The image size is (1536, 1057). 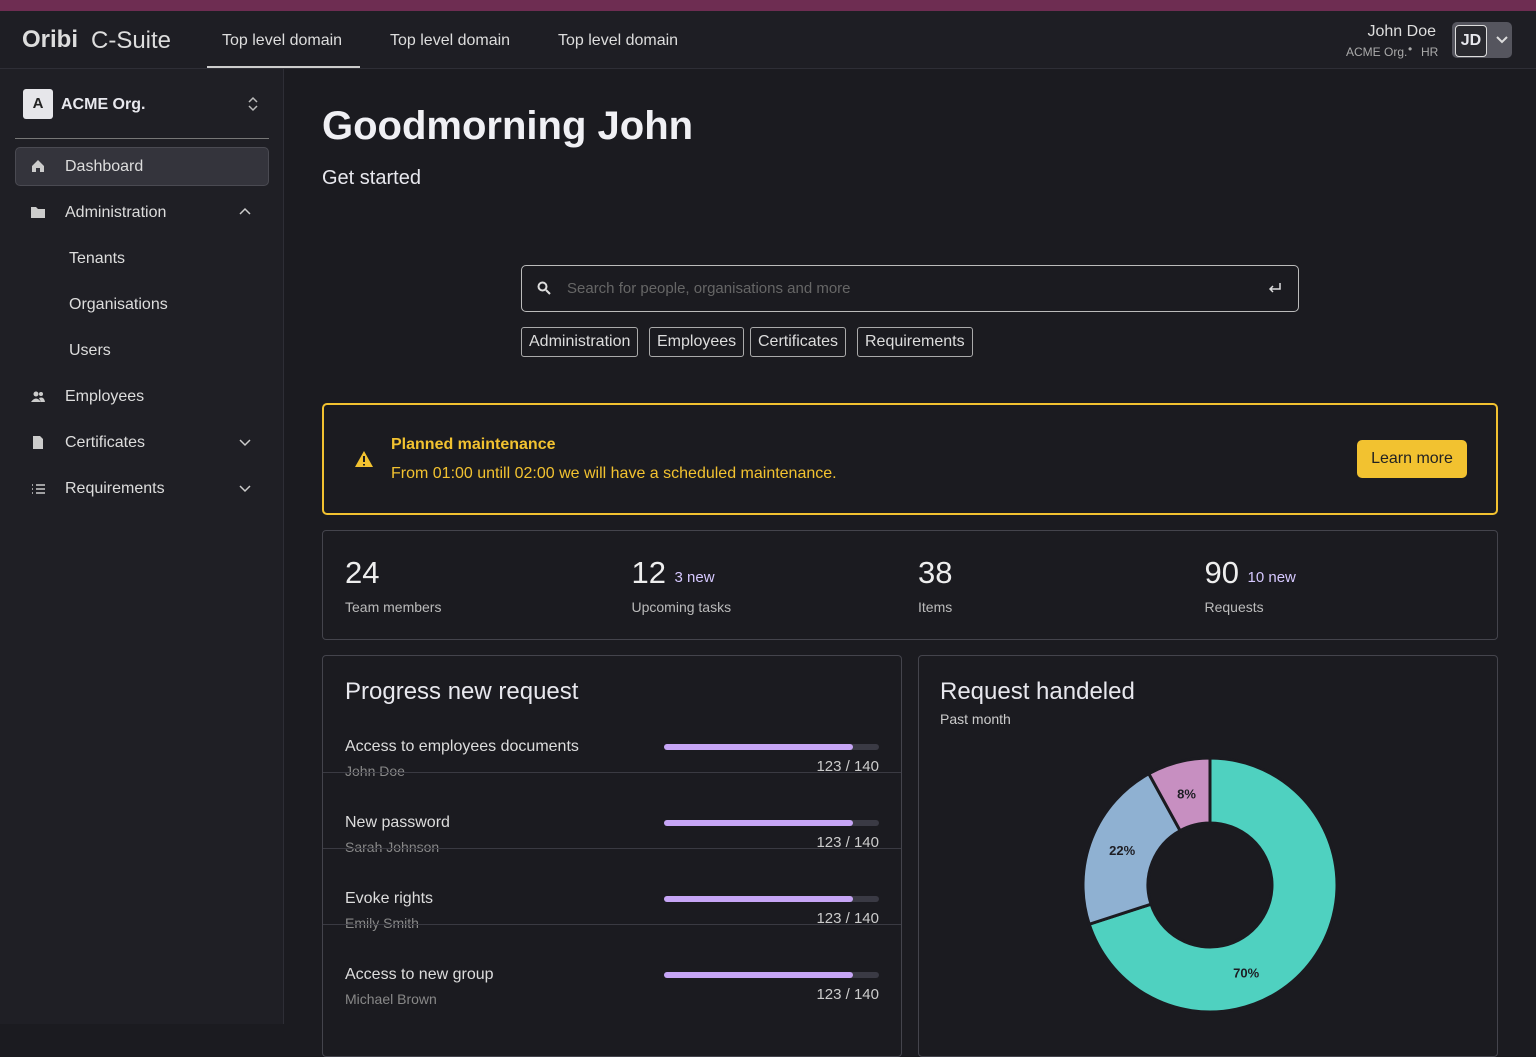 What do you see at coordinates (768, 40) in the screenshot?
I see `header` at bounding box center [768, 40].